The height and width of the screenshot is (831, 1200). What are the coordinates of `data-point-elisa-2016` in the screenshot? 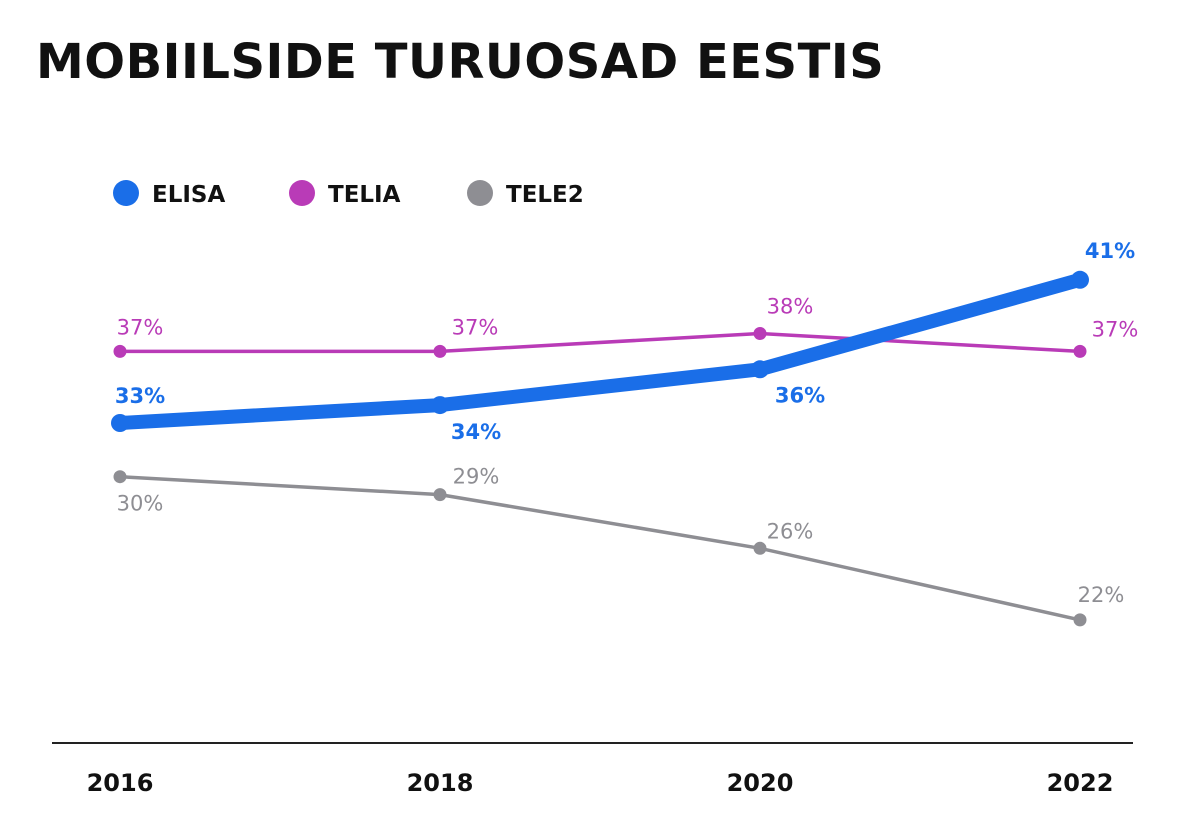 It's located at (120, 423).